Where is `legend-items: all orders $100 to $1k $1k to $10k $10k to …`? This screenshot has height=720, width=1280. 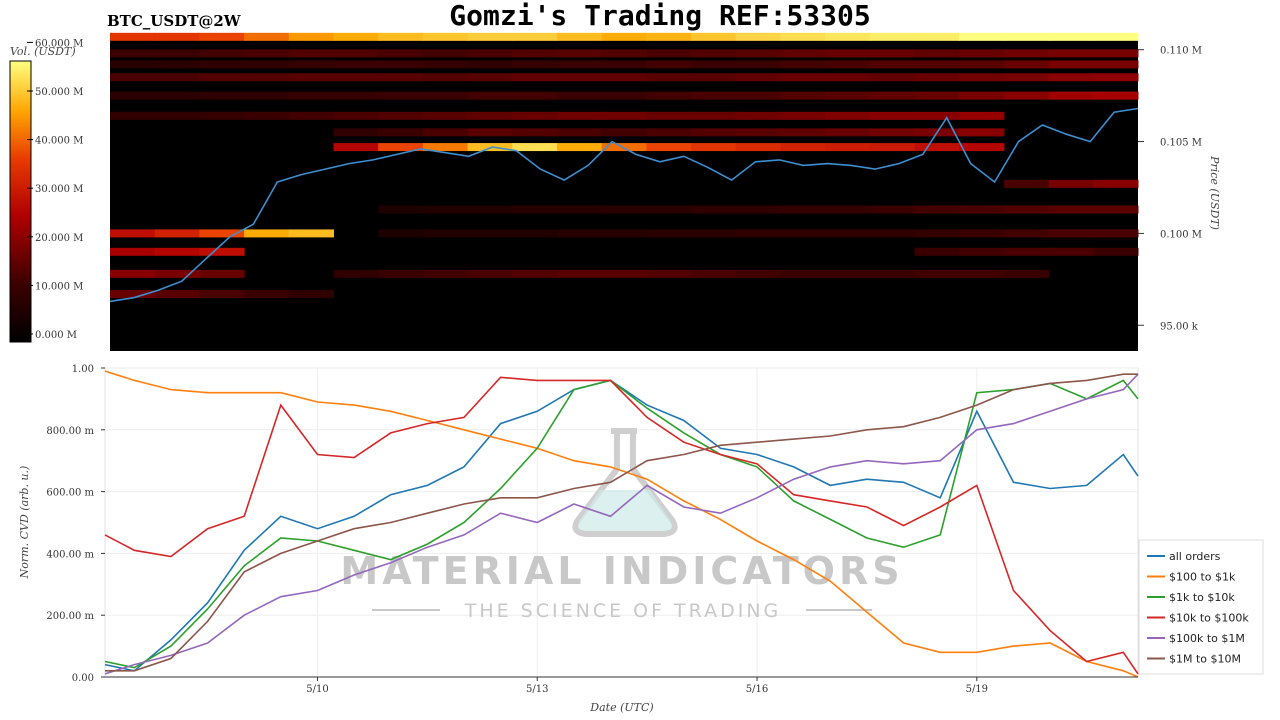
legend-items: all orders $100 to $1k $1k to $10k $10k to … is located at coordinates (1198, 608).